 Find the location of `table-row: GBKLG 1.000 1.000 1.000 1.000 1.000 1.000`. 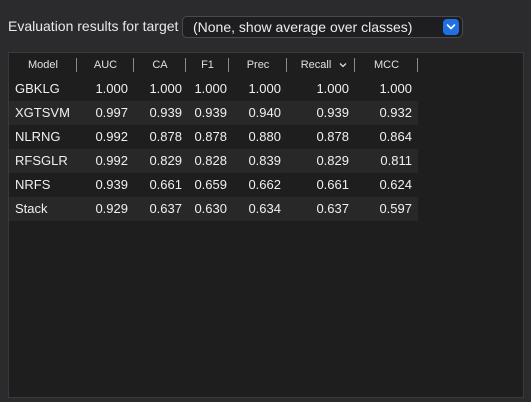

table-row: GBKLG 1.000 1.000 1.000 1.000 1.000 1.000 is located at coordinates (213, 89).